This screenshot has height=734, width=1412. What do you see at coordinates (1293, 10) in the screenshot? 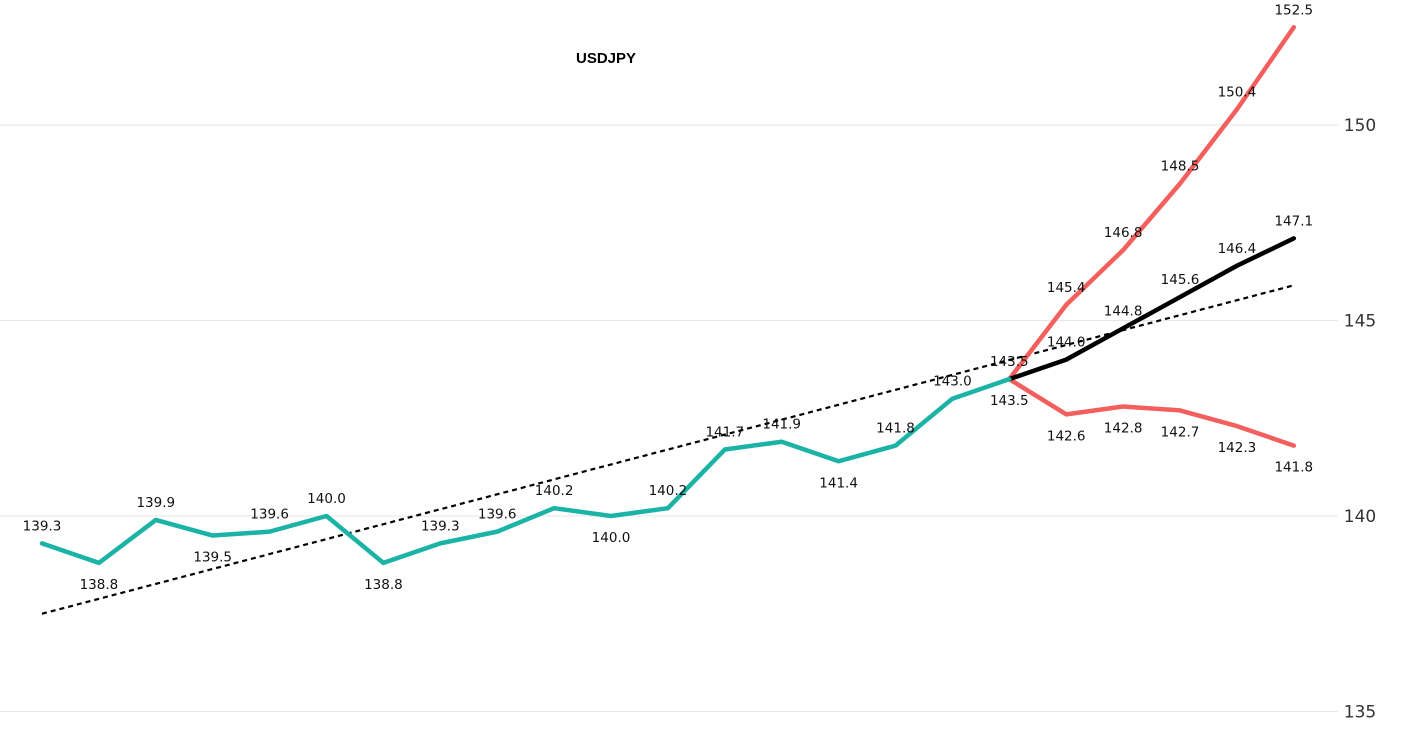
I see `upside-data-label: 152.5` at bounding box center [1293, 10].